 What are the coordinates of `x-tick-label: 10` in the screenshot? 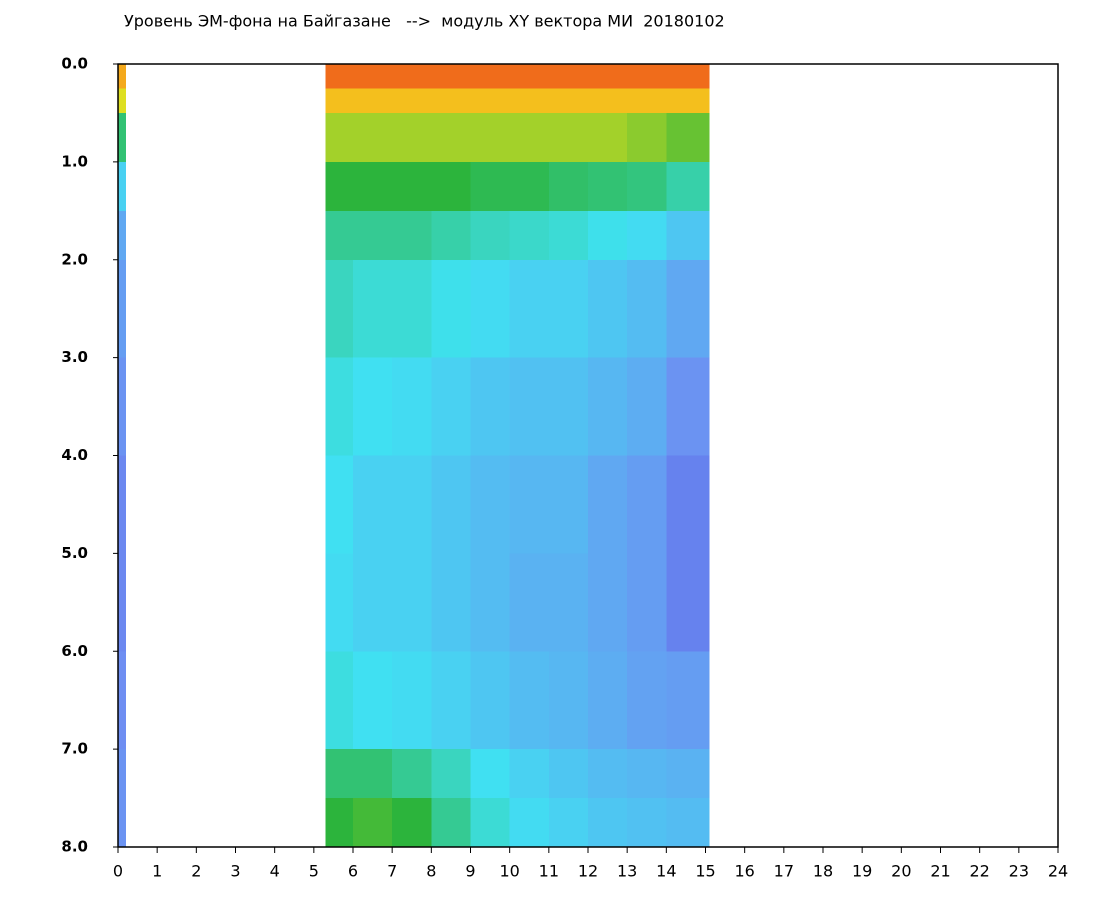 It's located at (509, 871).